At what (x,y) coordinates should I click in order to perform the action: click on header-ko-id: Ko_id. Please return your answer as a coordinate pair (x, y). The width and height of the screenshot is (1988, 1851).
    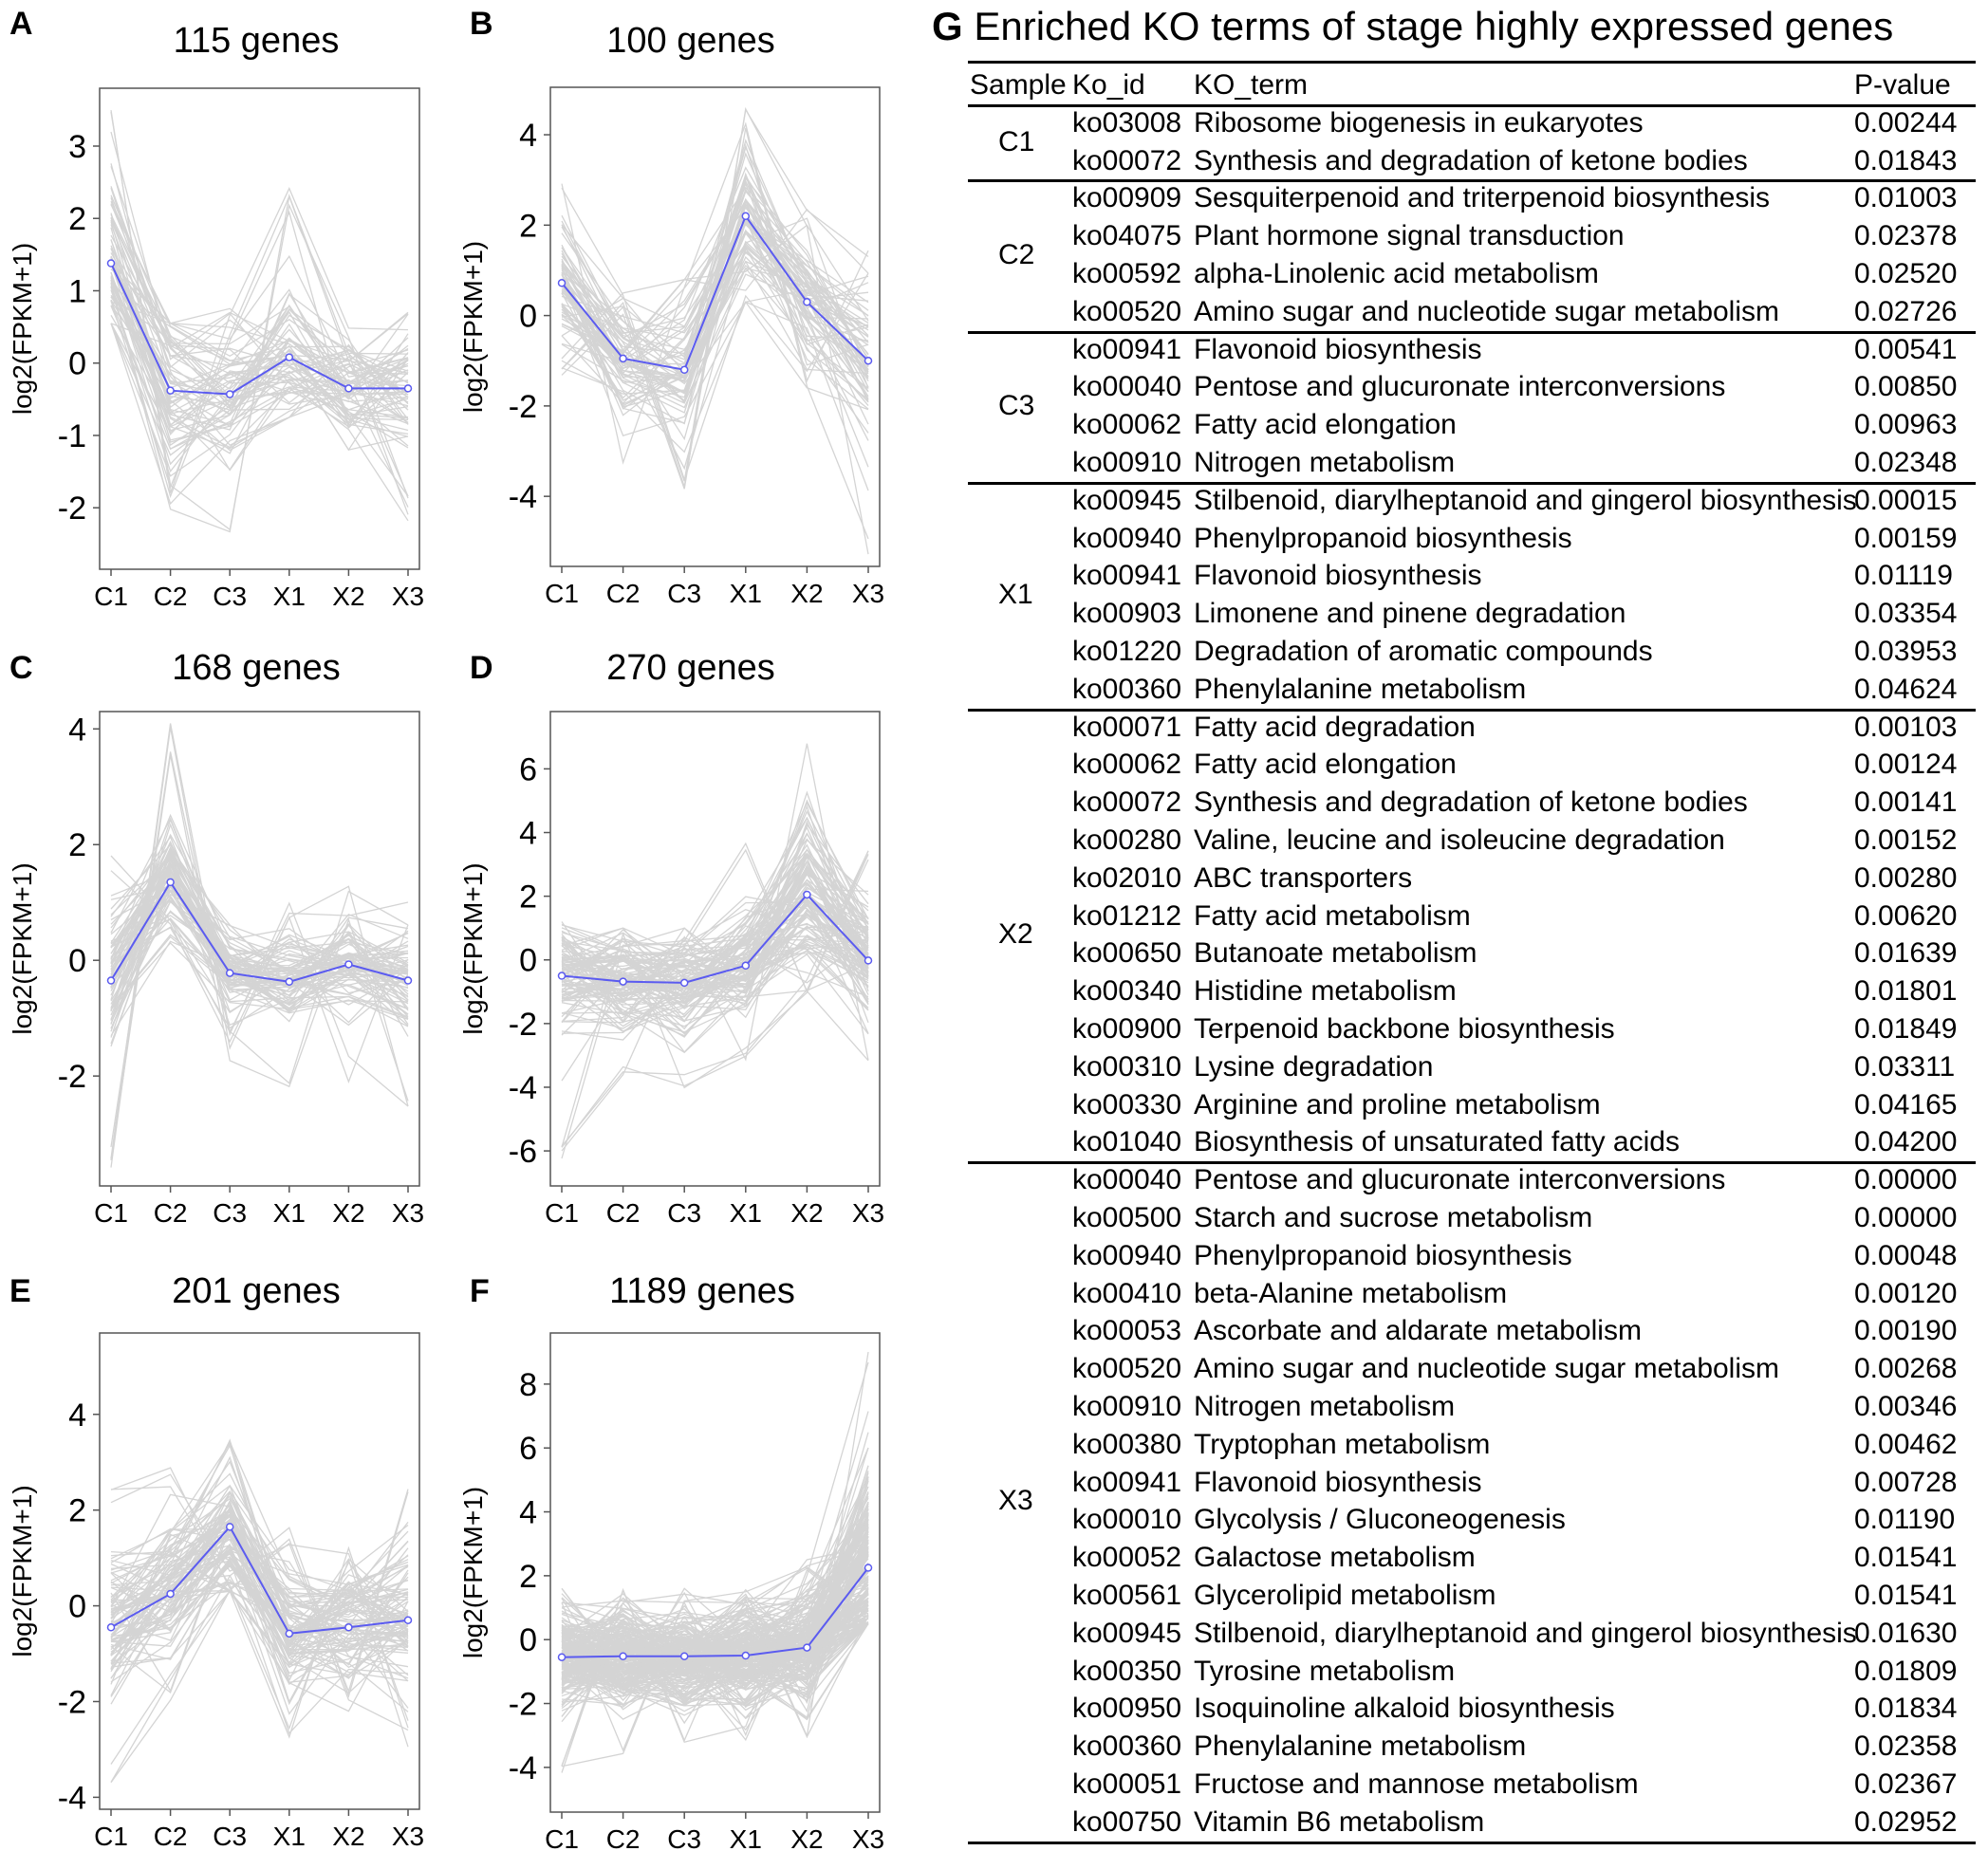
    Looking at the image, I should click on (1108, 85).